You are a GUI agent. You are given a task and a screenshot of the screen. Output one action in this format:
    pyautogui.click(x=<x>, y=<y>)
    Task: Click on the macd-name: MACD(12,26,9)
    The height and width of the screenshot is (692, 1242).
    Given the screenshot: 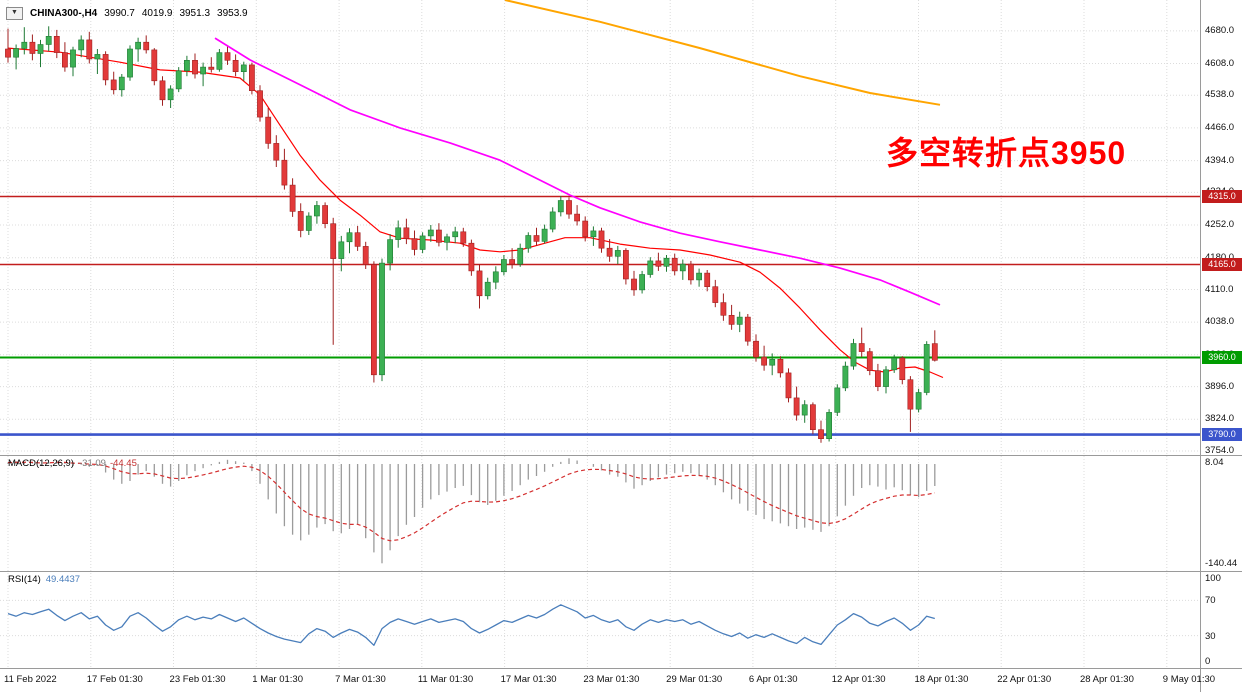 What is the action you would take?
    pyautogui.click(x=41, y=463)
    